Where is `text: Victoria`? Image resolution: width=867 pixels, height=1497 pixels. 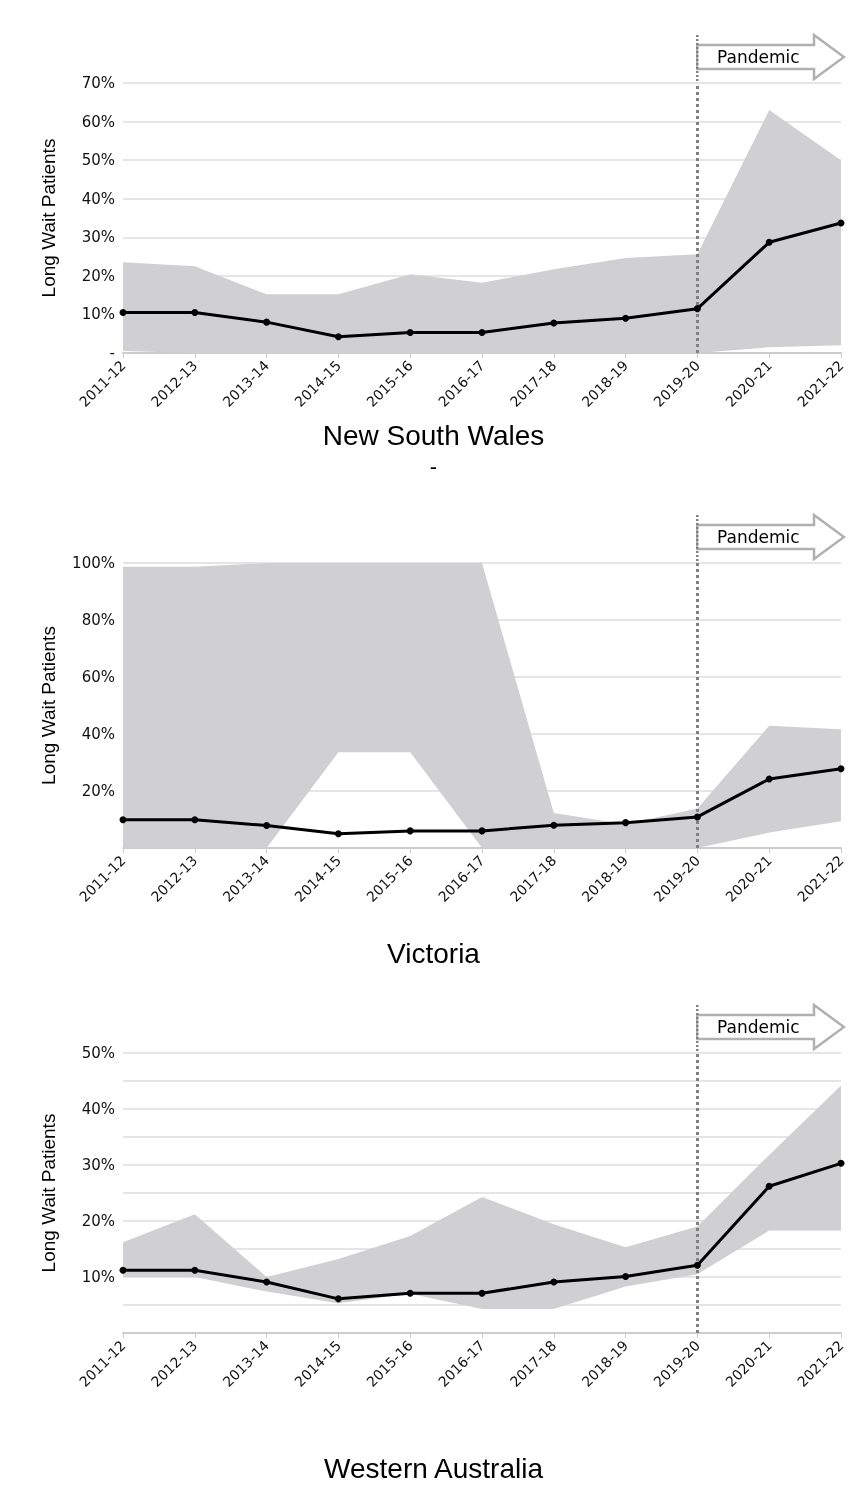 text: Victoria is located at coordinates (434, 953).